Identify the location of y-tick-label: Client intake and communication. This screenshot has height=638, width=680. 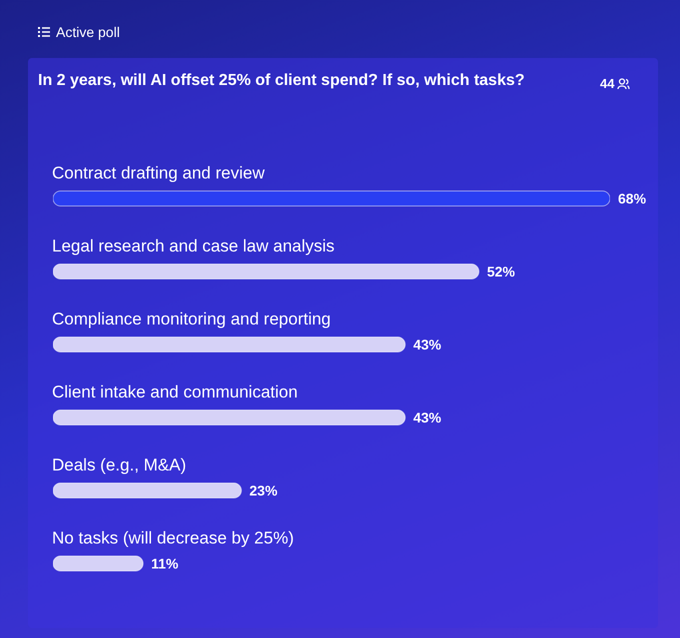
(175, 392).